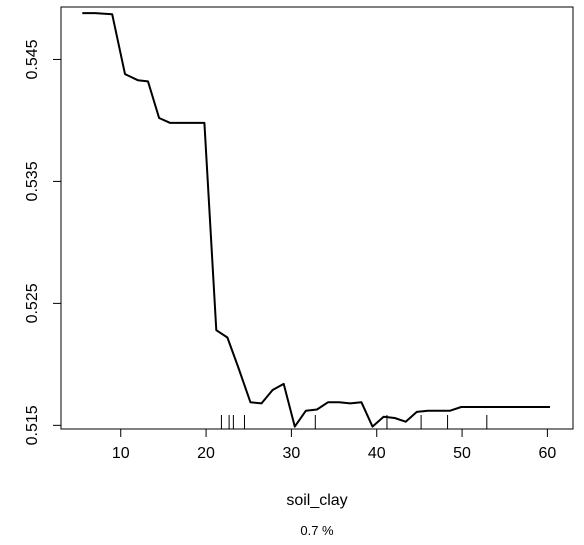 This screenshot has width=584, height=545. I want to click on y-axis: 0.515 0.525 0.535 0.545, so click(42, 242).